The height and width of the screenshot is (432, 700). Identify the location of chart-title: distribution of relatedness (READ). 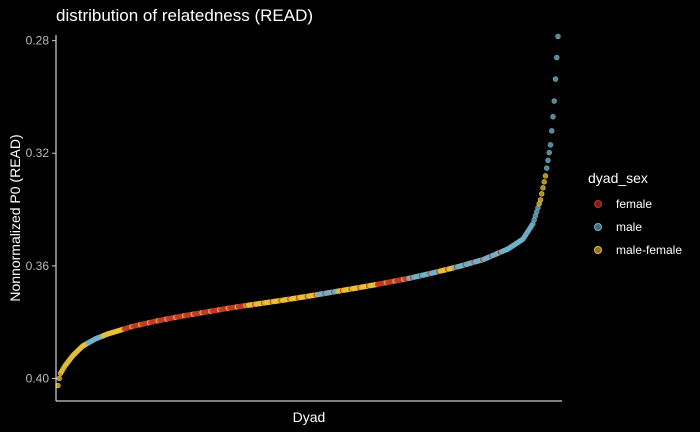
(185, 15).